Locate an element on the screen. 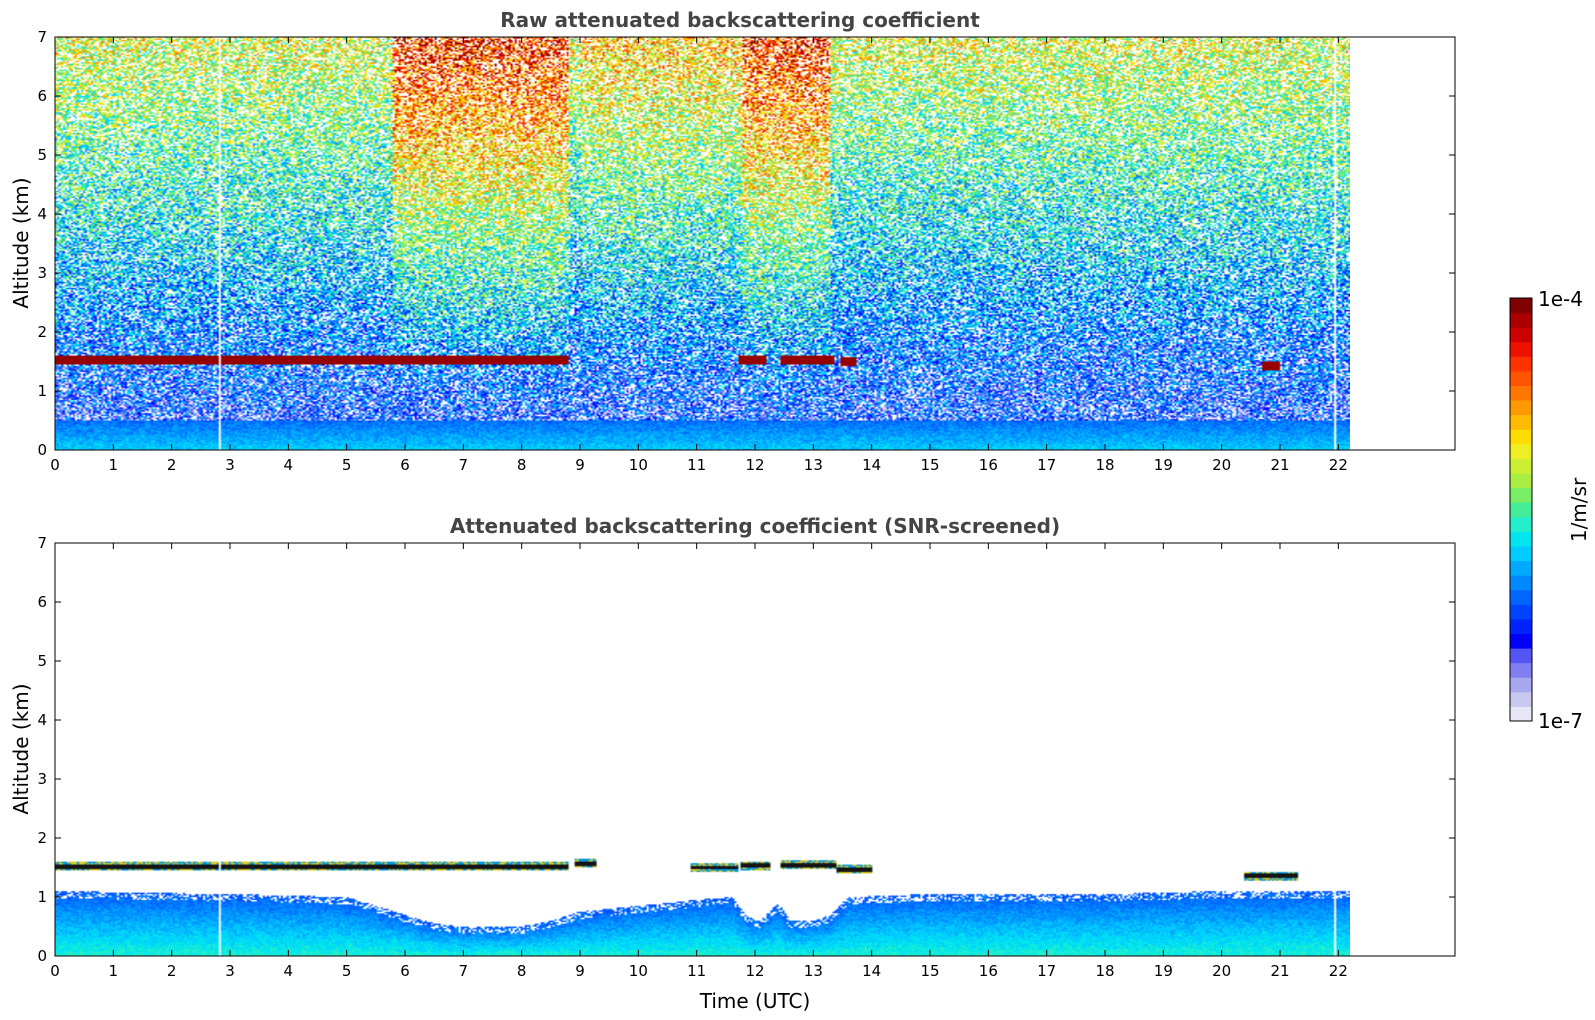  panel1-xtick-label: 18 is located at coordinates (1104, 465).